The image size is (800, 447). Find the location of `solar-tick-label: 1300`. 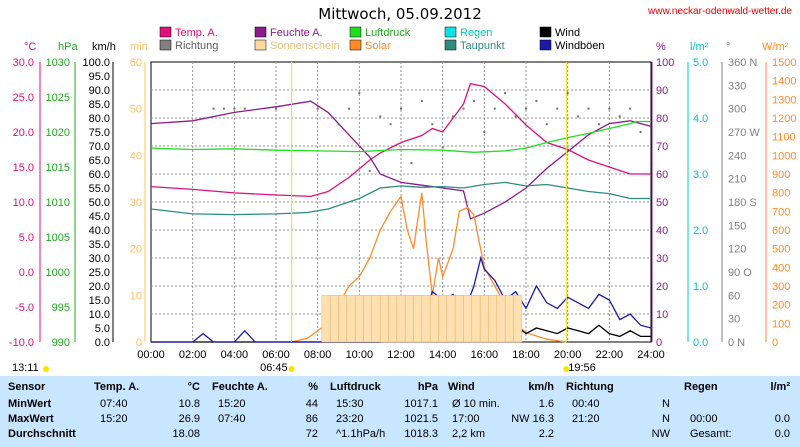

solar-tick-label: 1300 is located at coordinates (784, 100).